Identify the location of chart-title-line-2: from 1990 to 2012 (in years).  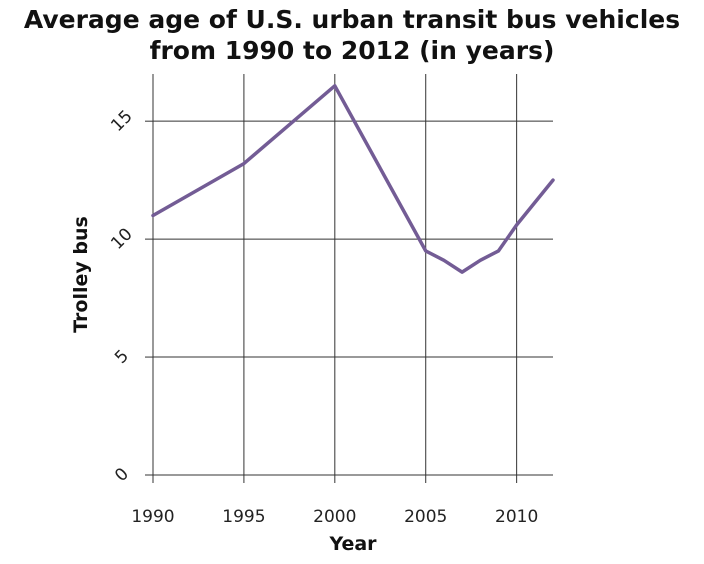
(352, 50).